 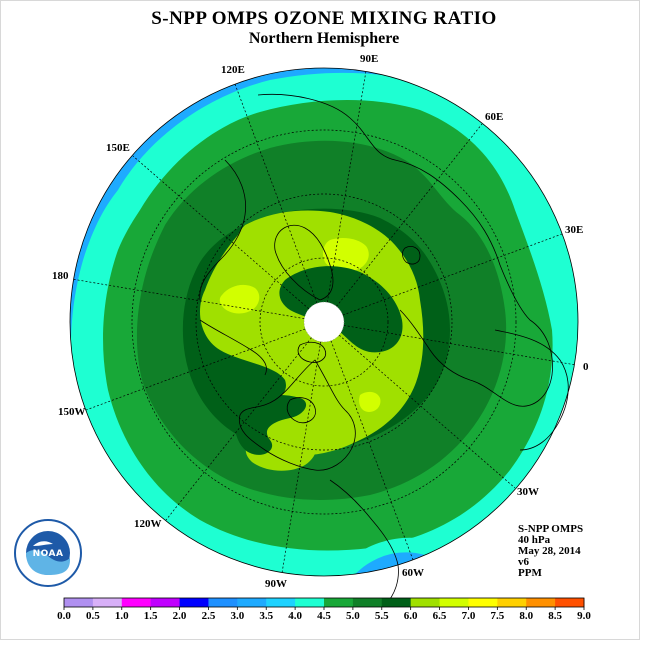 What do you see at coordinates (413, 573) in the screenshot?
I see `lon-label-60w: 60W` at bounding box center [413, 573].